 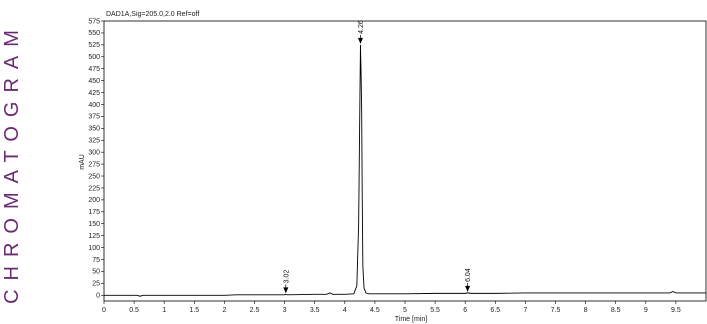 I want to click on y-tick-label: 550, so click(x=94, y=33).